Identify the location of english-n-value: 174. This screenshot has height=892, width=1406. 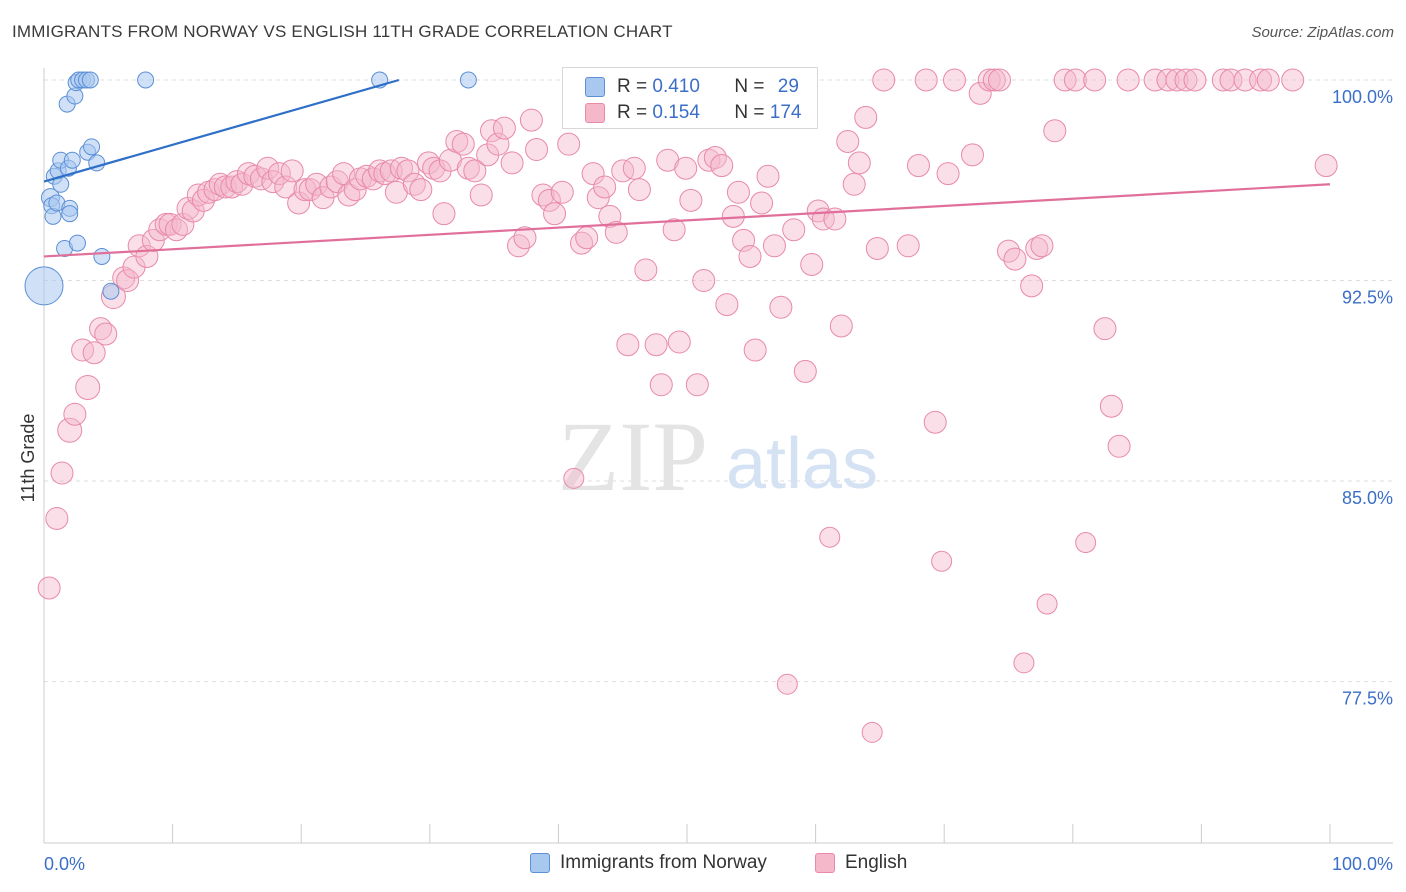
(785, 112).